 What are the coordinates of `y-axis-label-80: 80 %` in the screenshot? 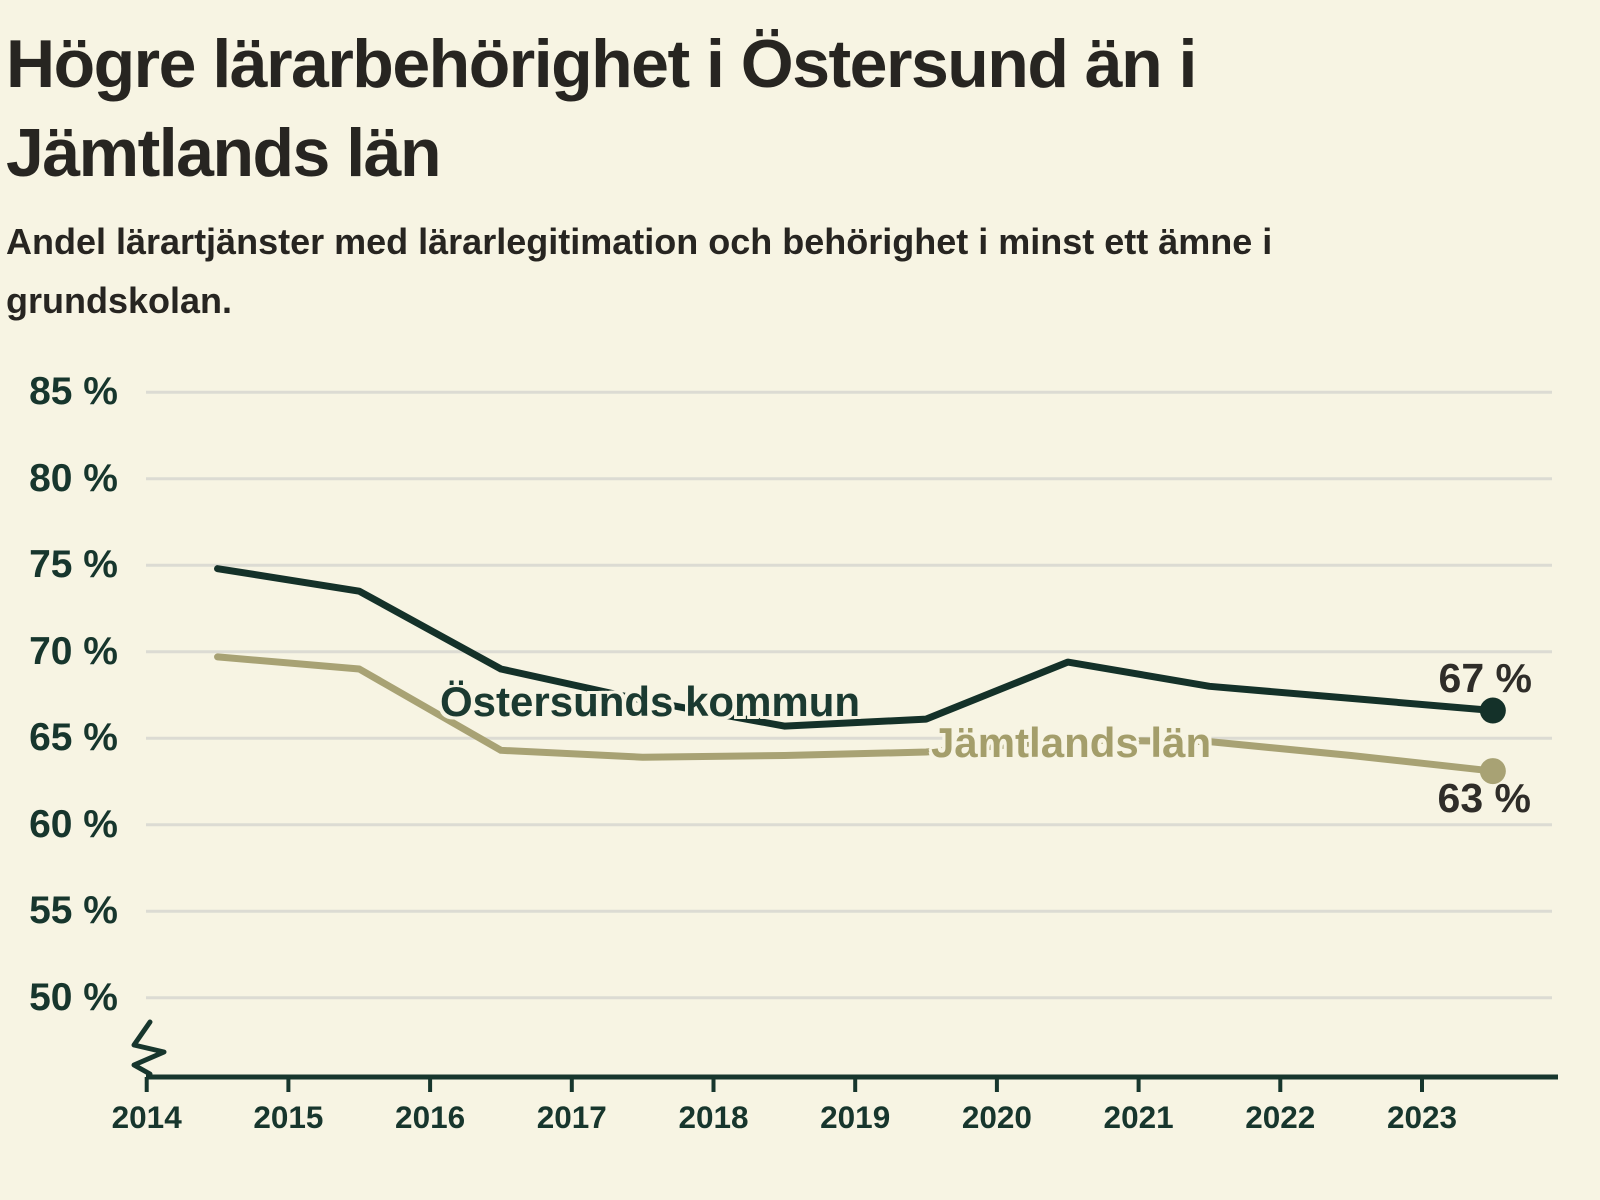 It's located at (73, 478).